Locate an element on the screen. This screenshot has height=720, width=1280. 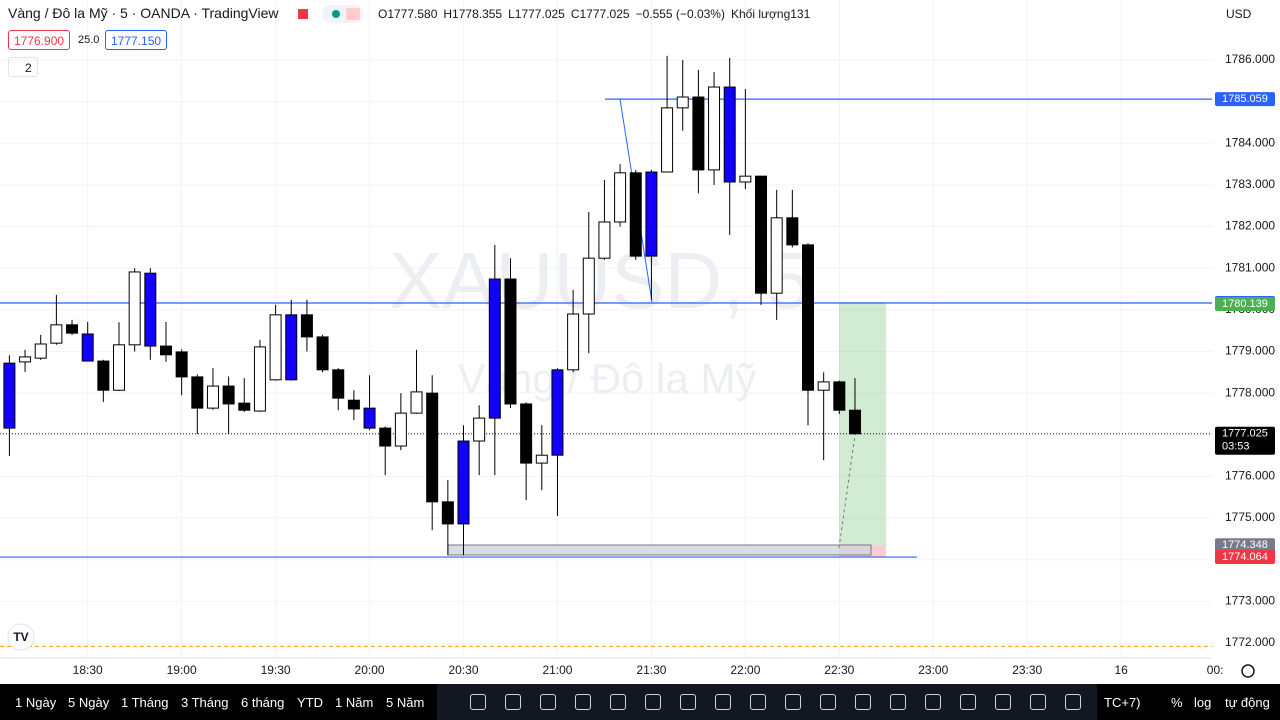
x-tick-label: 21:00 is located at coordinates (557, 670).